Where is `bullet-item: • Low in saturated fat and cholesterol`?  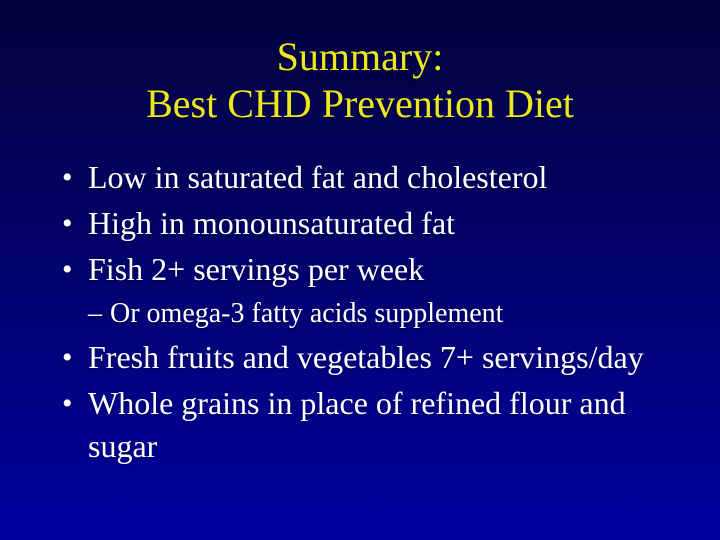
bullet-item: • Low in saturated fat and cholesterol is located at coordinates (364, 177).